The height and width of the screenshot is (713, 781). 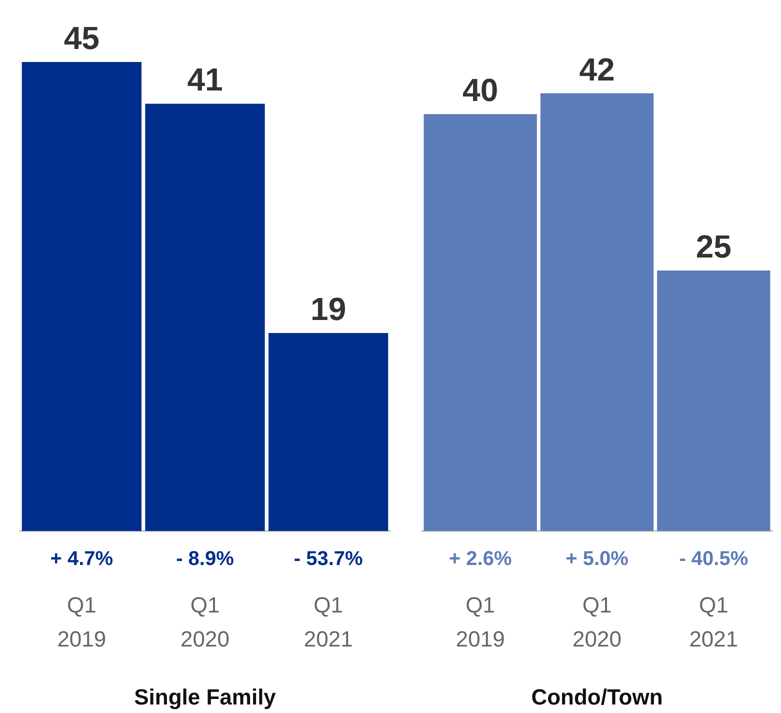 I want to click on text: + 4.7%, so click(x=82, y=559).